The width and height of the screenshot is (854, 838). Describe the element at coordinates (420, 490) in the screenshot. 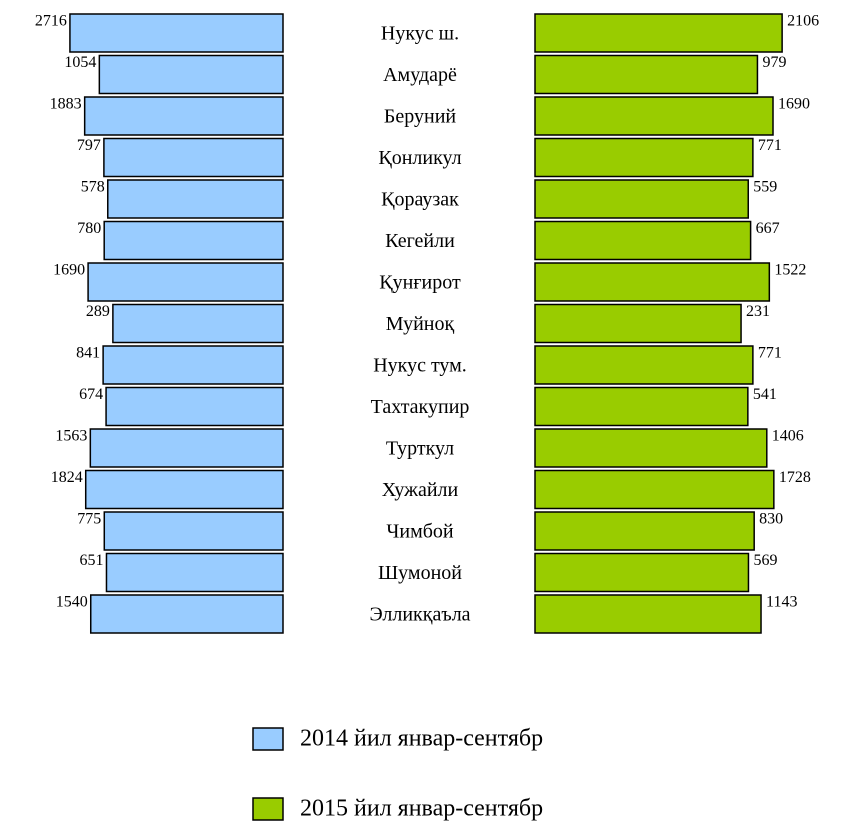

I see `category-label: Хужайли` at that location.